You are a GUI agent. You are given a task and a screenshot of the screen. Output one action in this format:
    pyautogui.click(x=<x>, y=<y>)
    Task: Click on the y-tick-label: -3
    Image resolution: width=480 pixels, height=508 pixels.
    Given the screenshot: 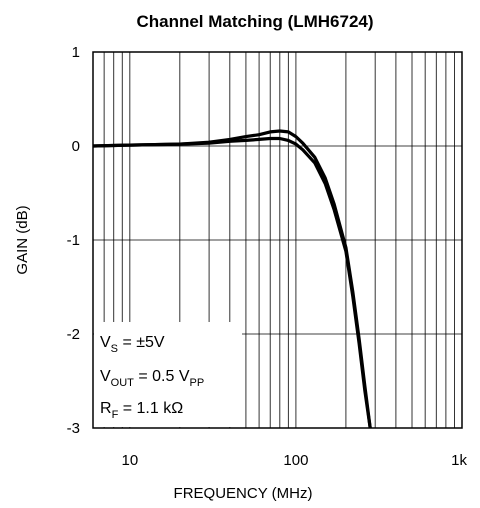 What is the action you would take?
    pyautogui.click(x=73, y=428)
    